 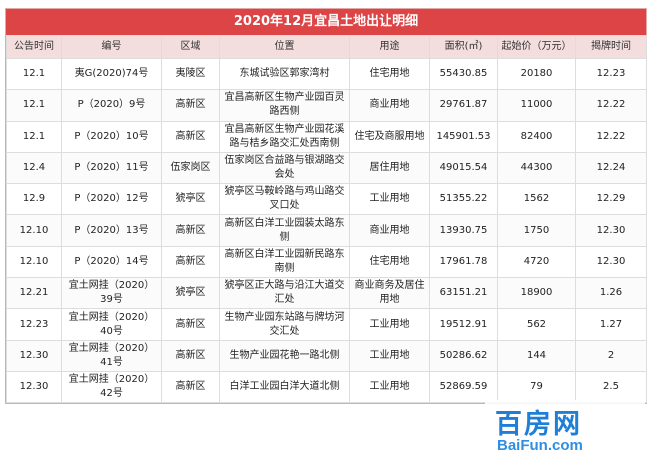 I want to click on table-cell: 住宅用地, so click(x=389, y=74).